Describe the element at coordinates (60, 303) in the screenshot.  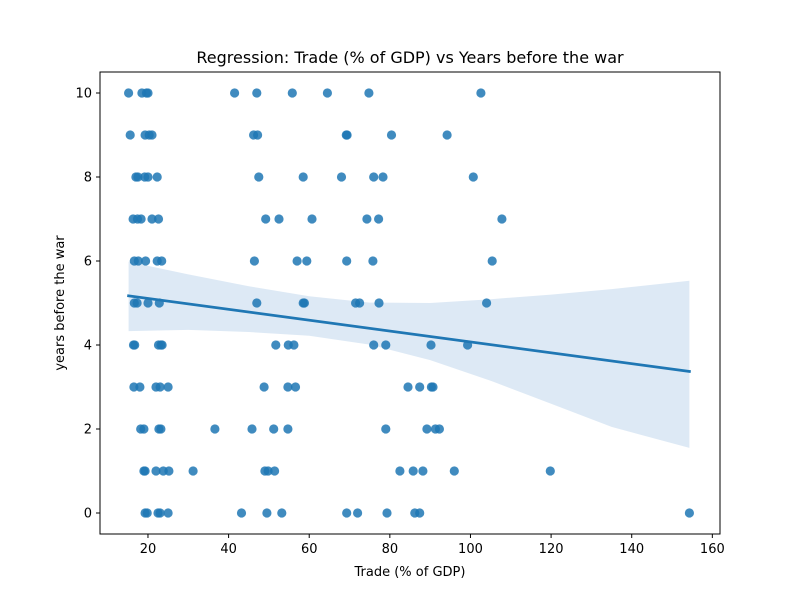
I see `y-axis-label: years before the war` at that location.